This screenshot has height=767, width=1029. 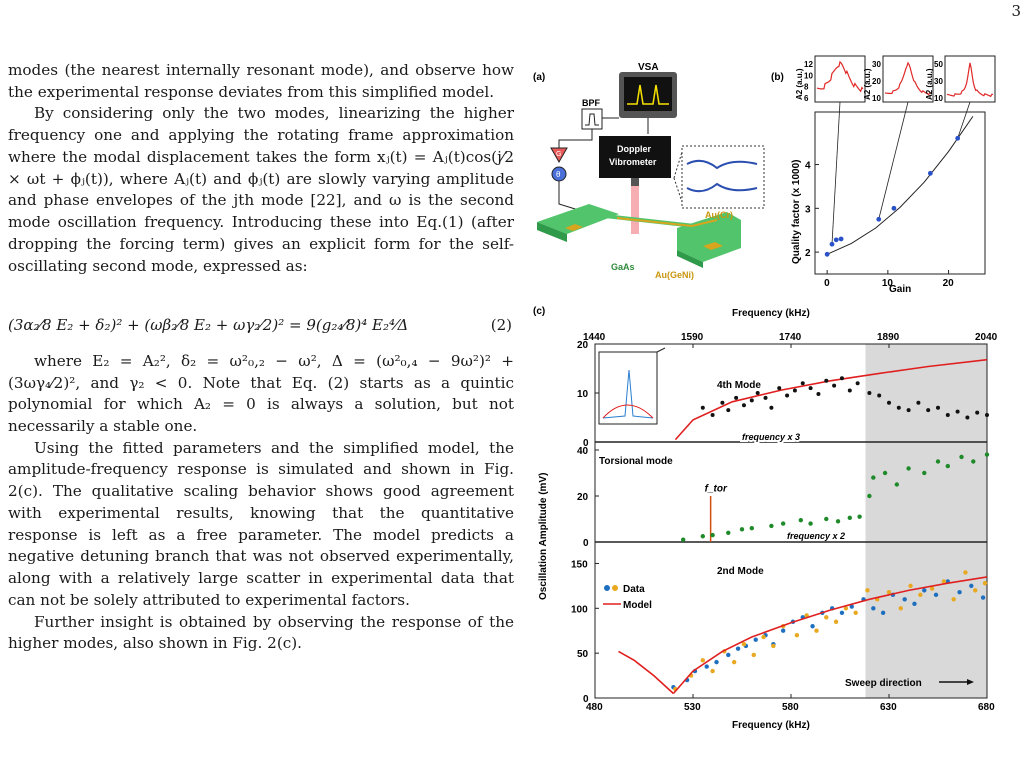 What do you see at coordinates (543, 536) in the screenshot?
I see `panel-c-ylabel: Oscillation Amplitude (mV)` at bounding box center [543, 536].